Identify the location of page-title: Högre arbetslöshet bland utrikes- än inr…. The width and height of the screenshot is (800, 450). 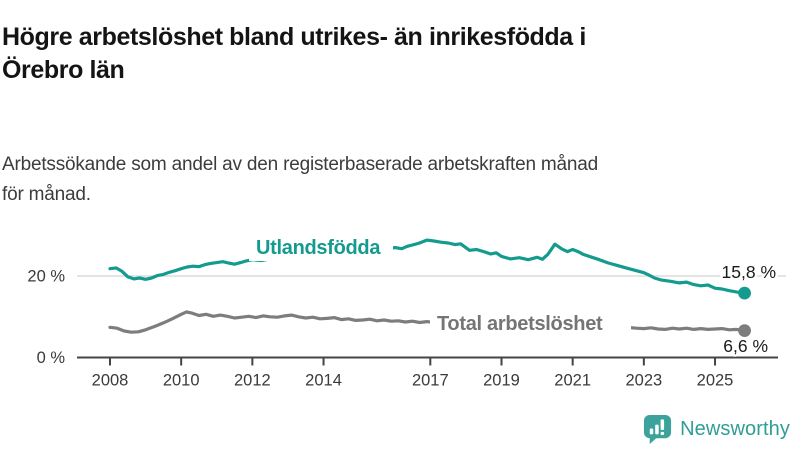
(400, 54).